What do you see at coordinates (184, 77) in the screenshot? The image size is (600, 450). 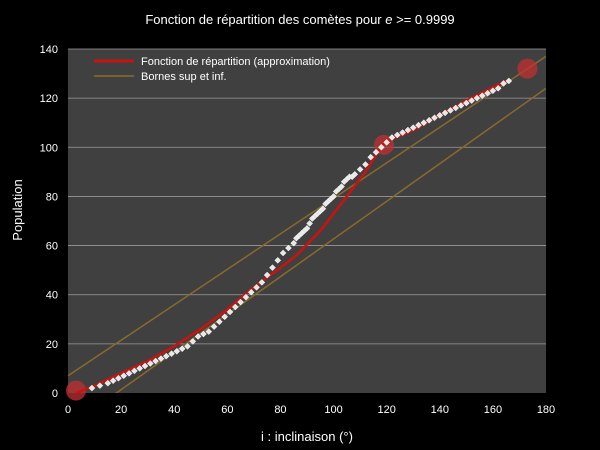 I see `legend-label-bounds: Bornes sup et inf.` at bounding box center [184, 77].